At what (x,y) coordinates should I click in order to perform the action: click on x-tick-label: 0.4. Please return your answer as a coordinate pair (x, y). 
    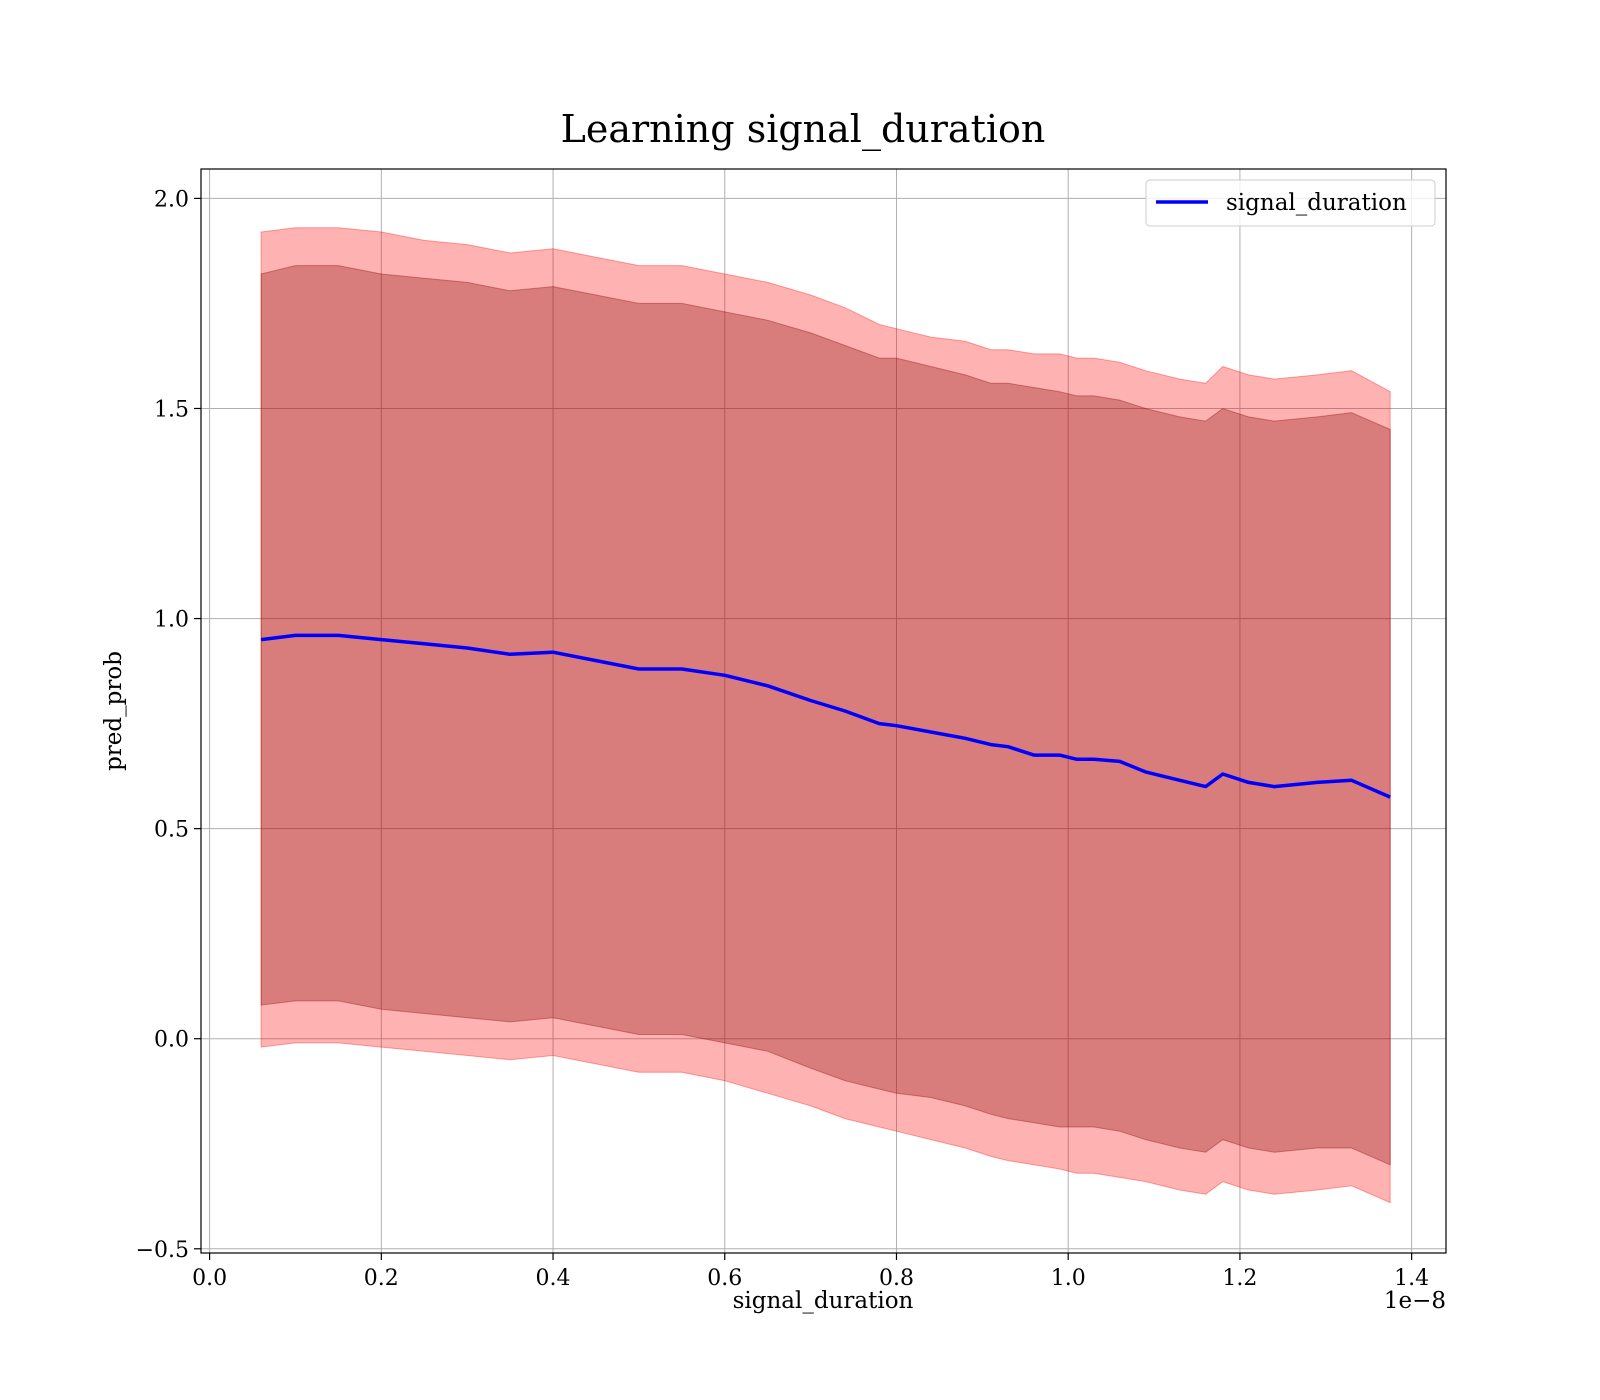
    Looking at the image, I should click on (553, 1278).